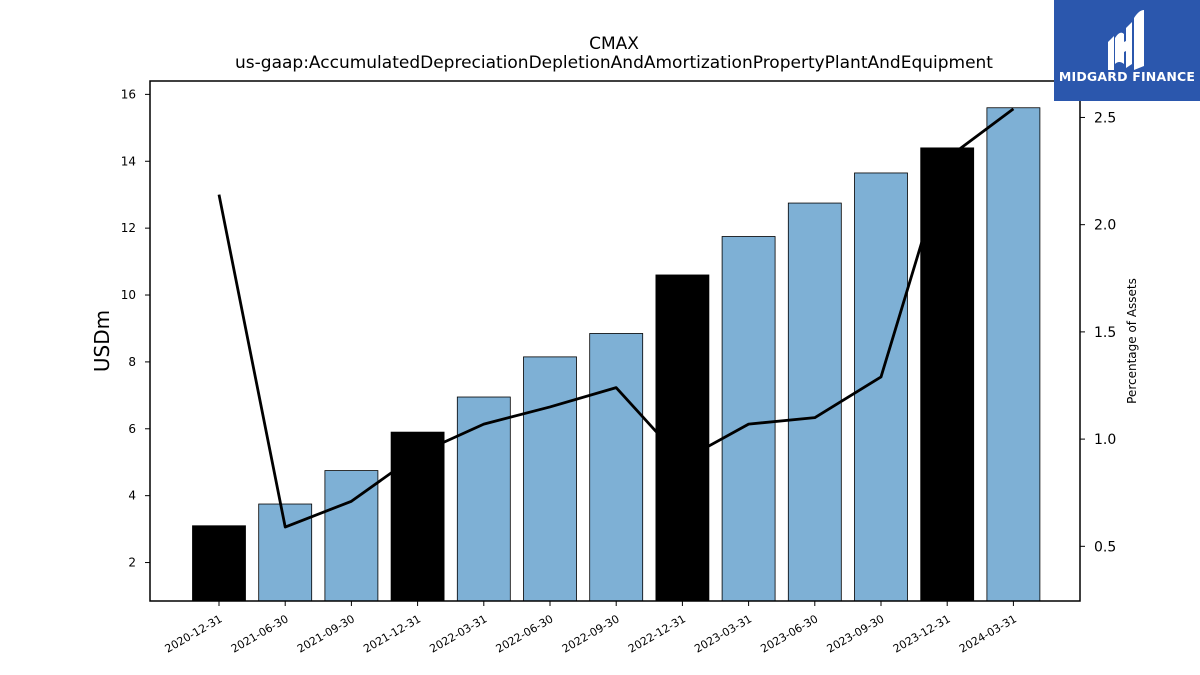 The height and width of the screenshot is (675, 1200). I want to click on y-tick-label-14: 14, so click(128, 161).